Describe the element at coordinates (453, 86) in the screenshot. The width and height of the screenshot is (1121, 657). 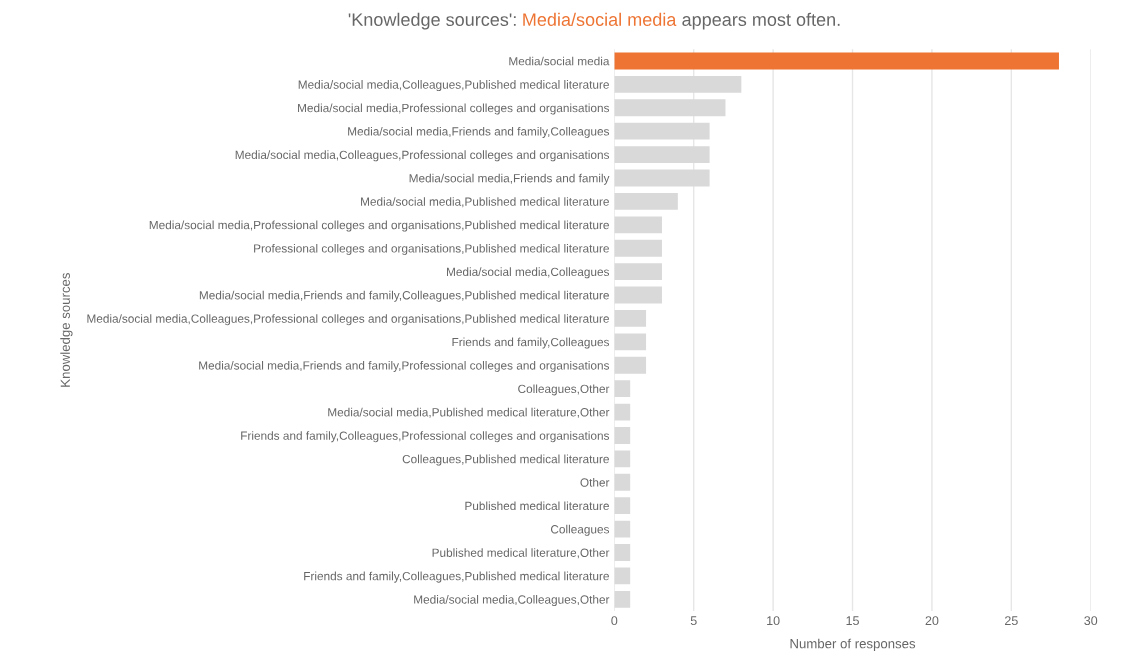
I see `y-tick-label: Media/social media,Colleagues,Published medical literature` at that location.